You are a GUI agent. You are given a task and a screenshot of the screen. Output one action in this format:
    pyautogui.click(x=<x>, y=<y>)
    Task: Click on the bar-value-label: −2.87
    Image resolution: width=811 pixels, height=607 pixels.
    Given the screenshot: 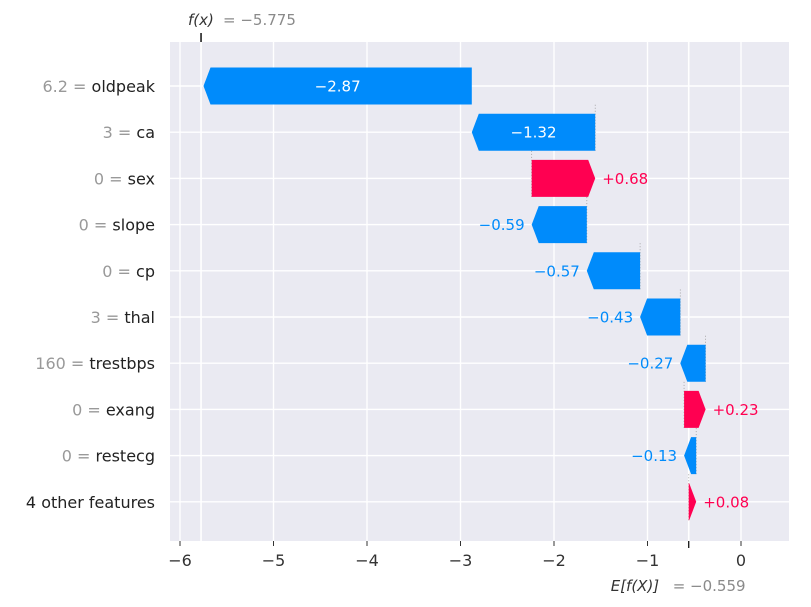 What is the action you would take?
    pyautogui.click(x=338, y=87)
    